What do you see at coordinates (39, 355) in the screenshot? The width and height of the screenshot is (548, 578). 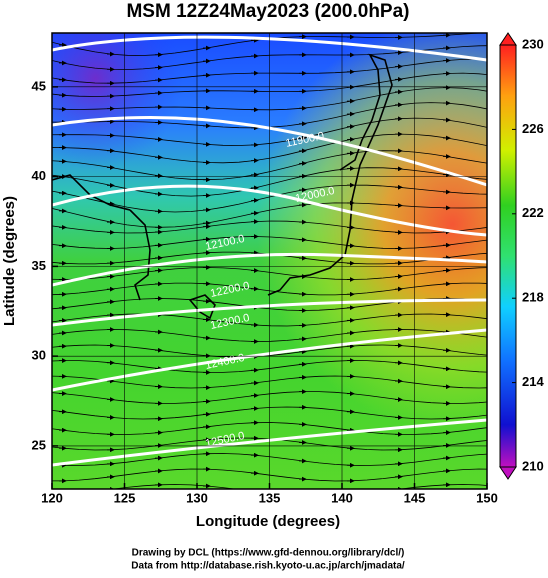 I see `y-tick-label: 30` at bounding box center [39, 355].